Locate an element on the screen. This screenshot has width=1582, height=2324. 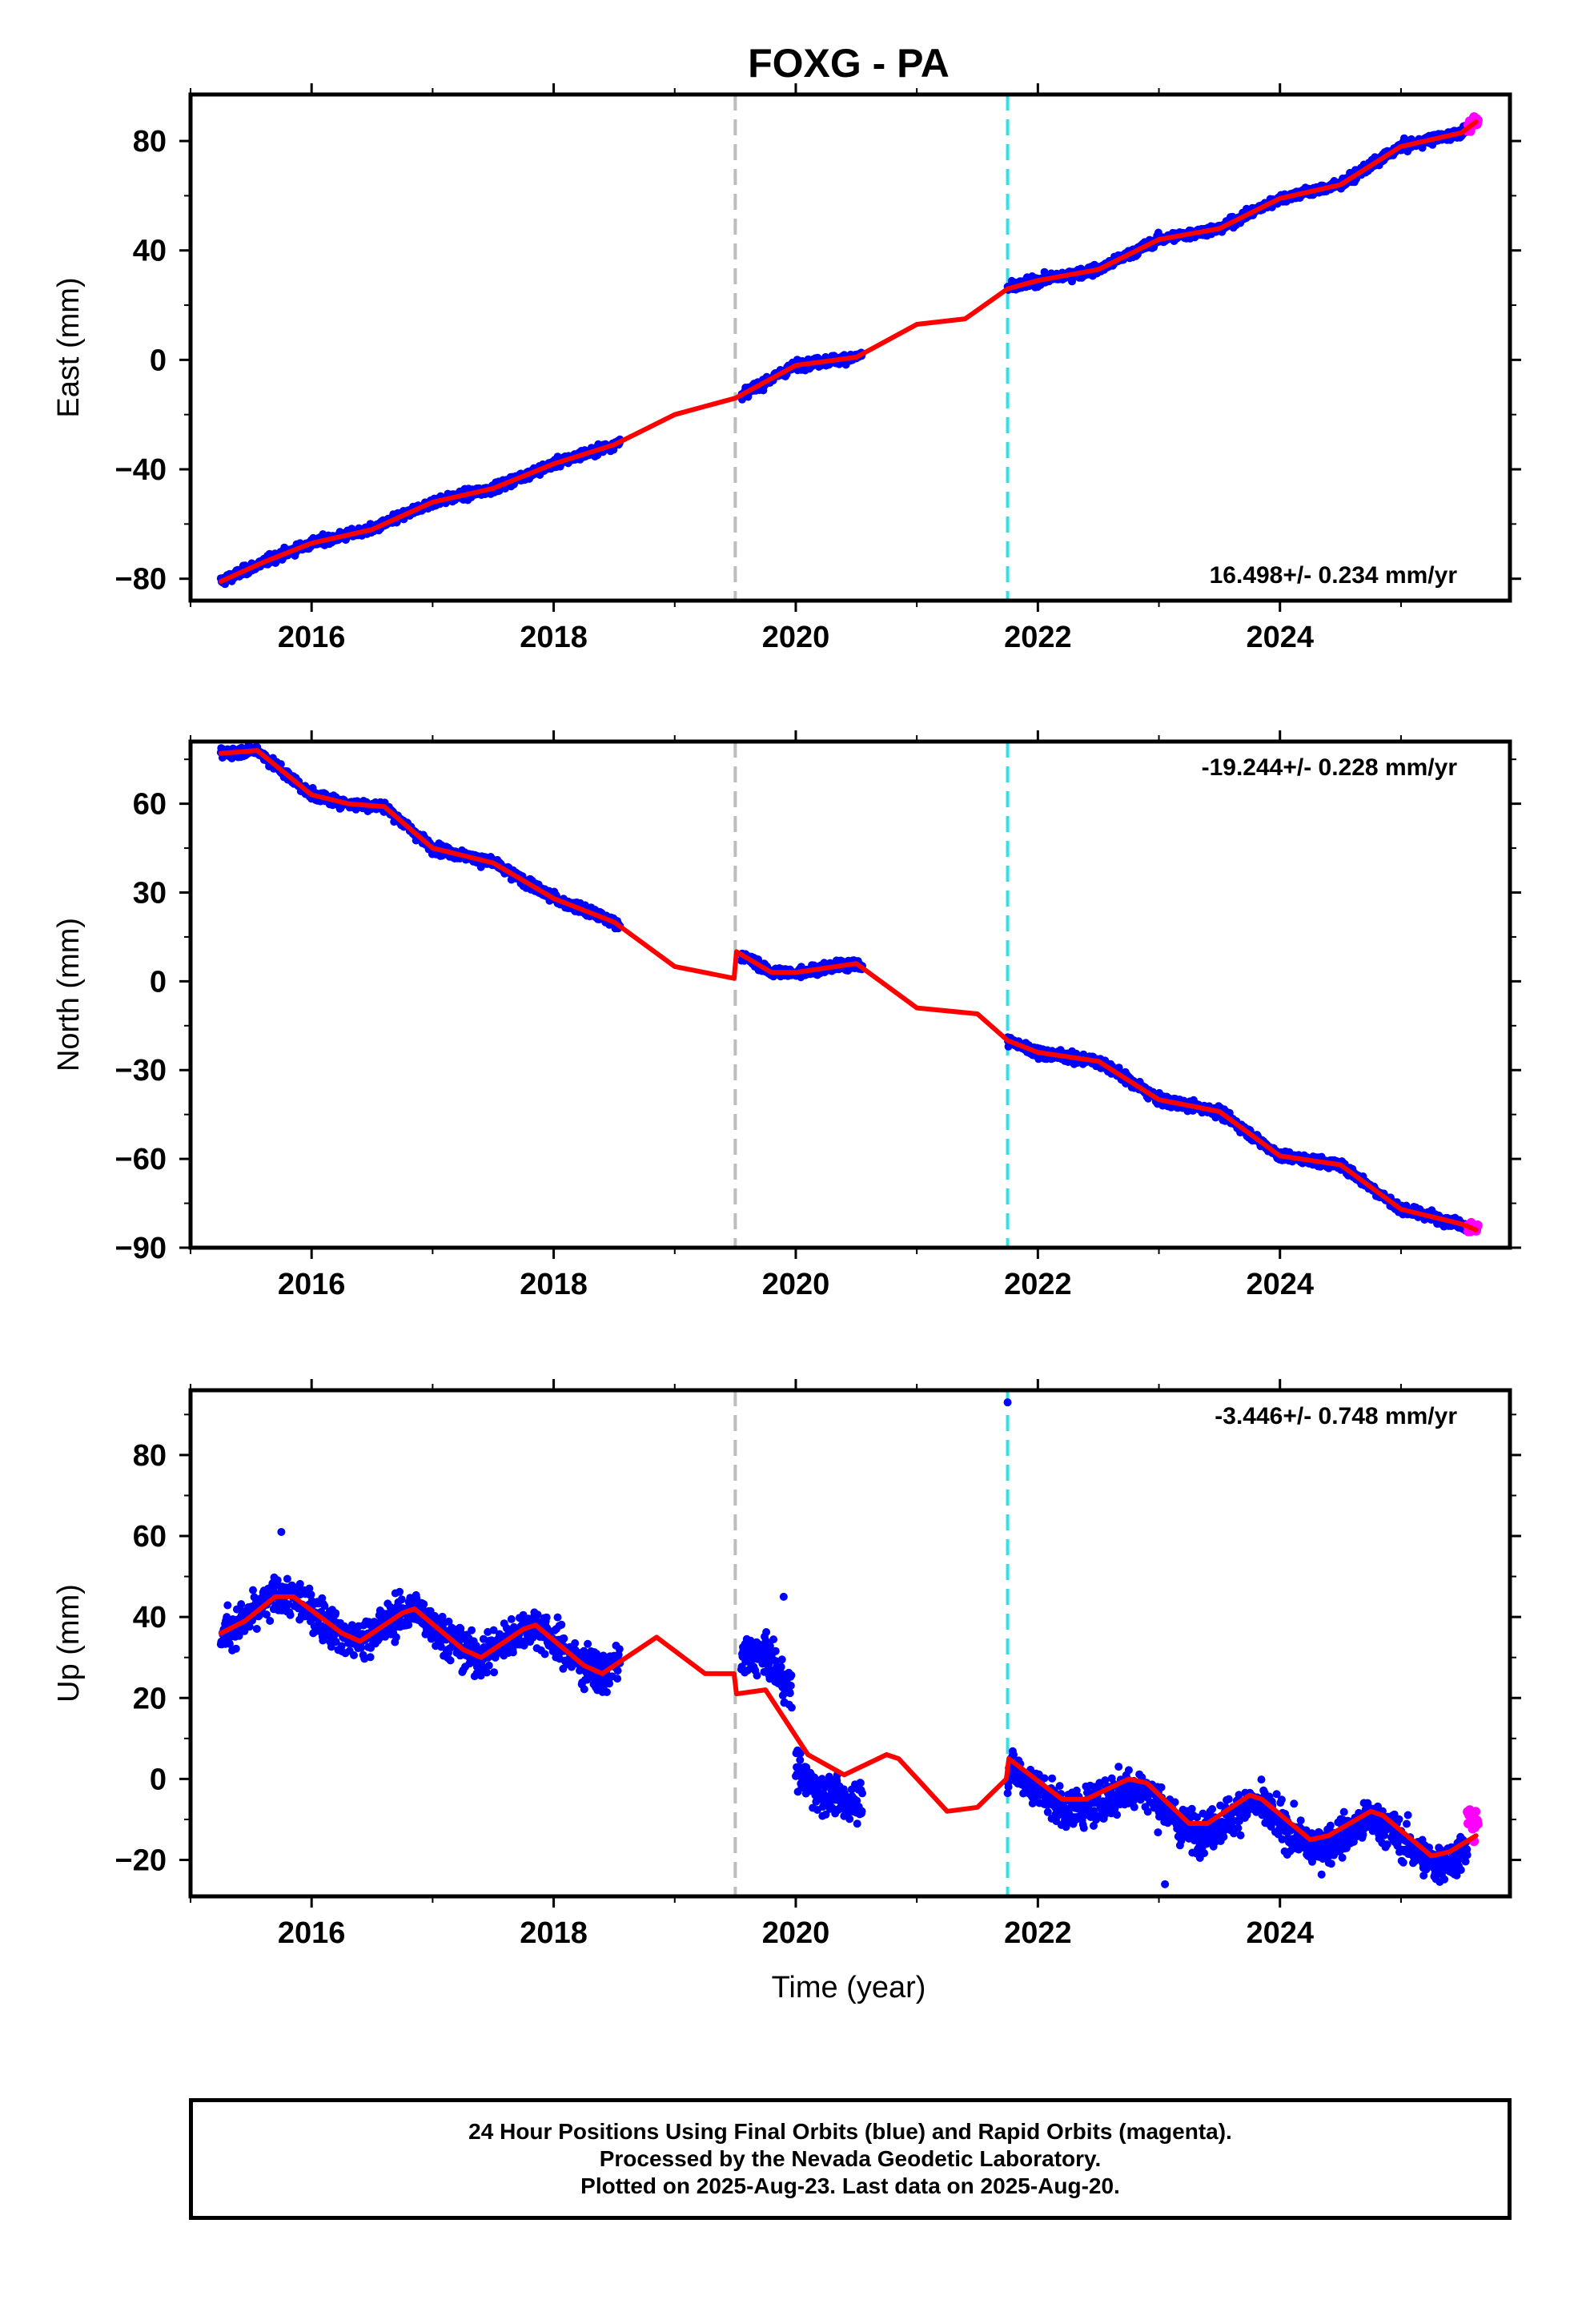
y-tick-label: −30 is located at coordinates (141, 1071).